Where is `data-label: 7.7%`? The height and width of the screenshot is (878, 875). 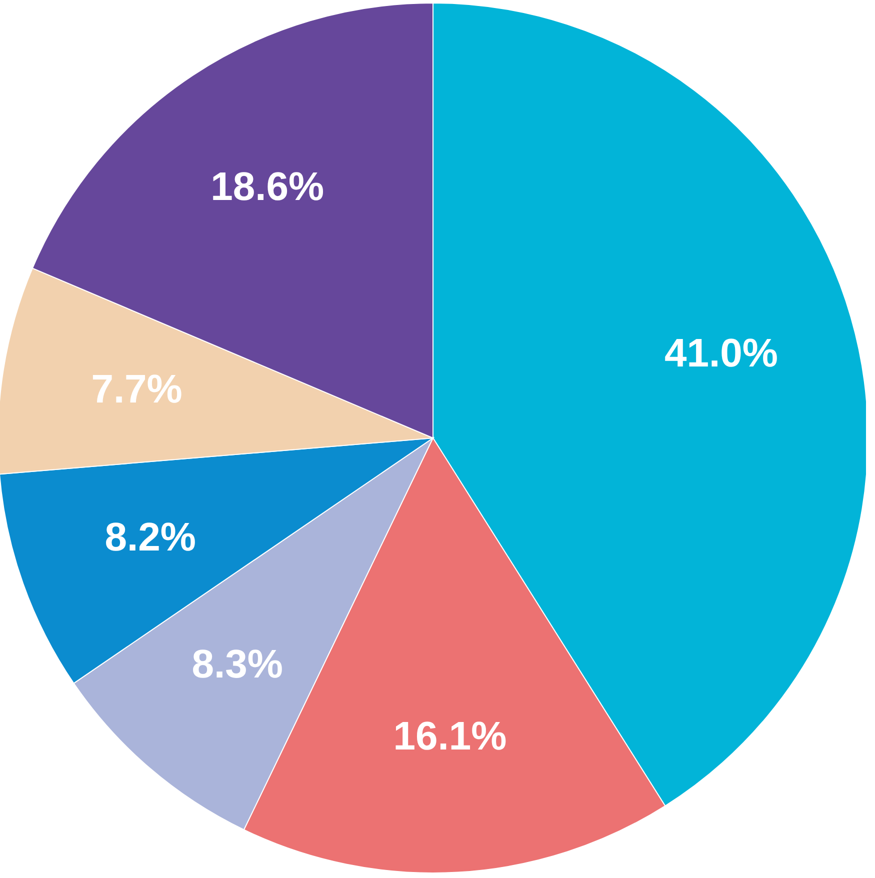 data-label: 7.7% is located at coordinates (136, 390).